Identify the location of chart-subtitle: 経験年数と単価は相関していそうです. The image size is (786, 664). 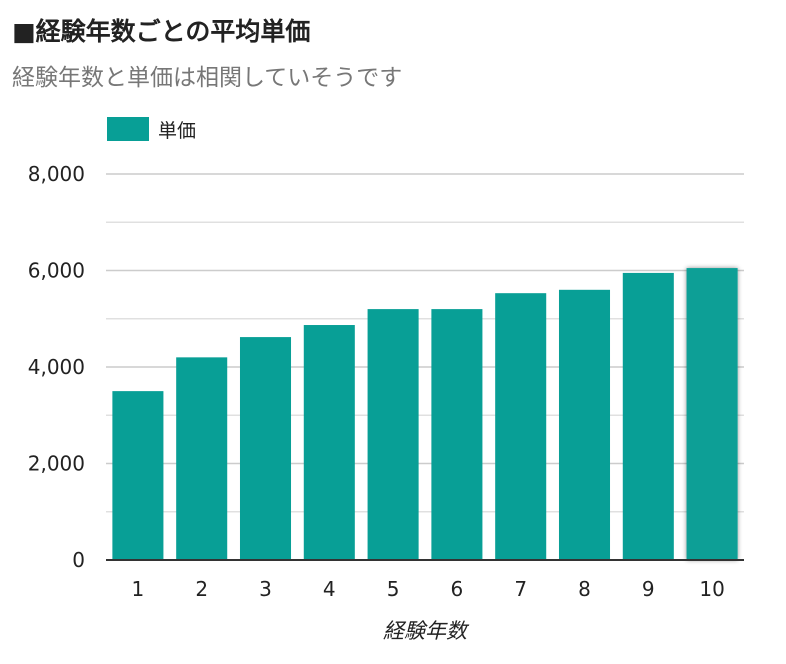
(207, 78).